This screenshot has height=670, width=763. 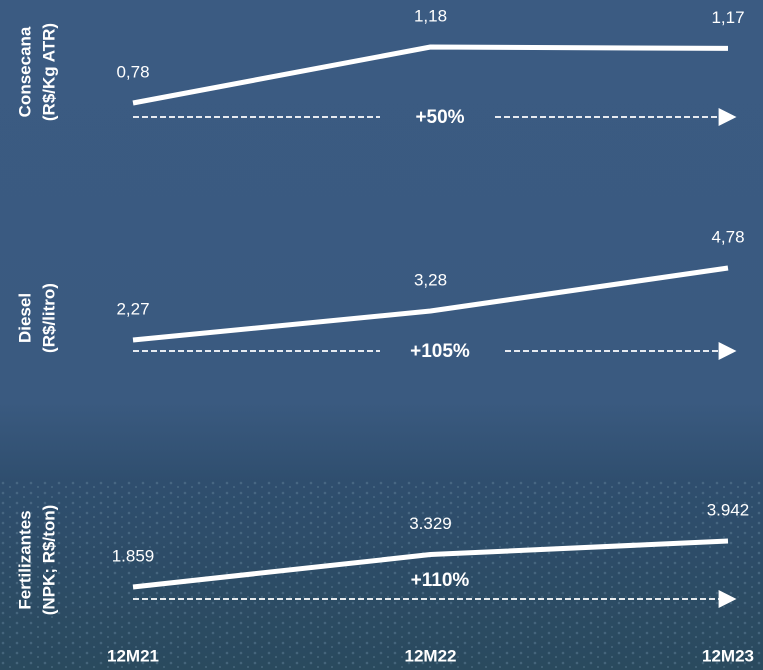 What do you see at coordinates (430, 523) in the screenshot?
I see `data-label: 3.329` at bounding box center [430, 523].